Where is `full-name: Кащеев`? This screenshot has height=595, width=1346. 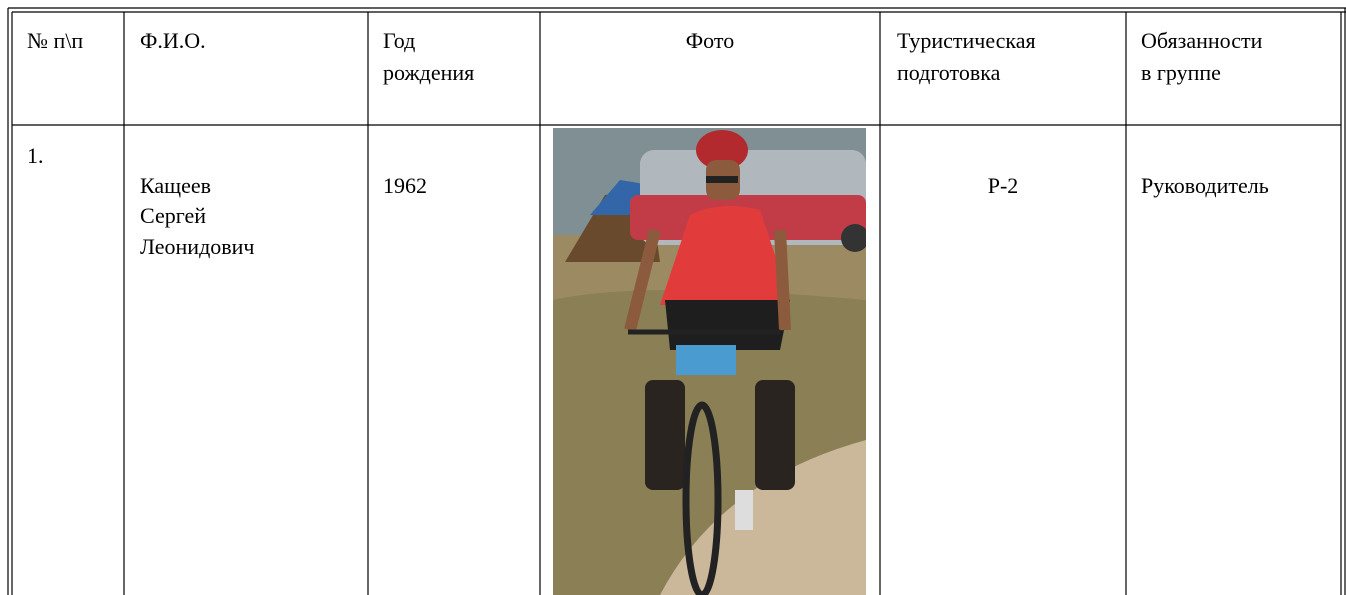 full-name: Кащеев is located at coordinates (175, 185).